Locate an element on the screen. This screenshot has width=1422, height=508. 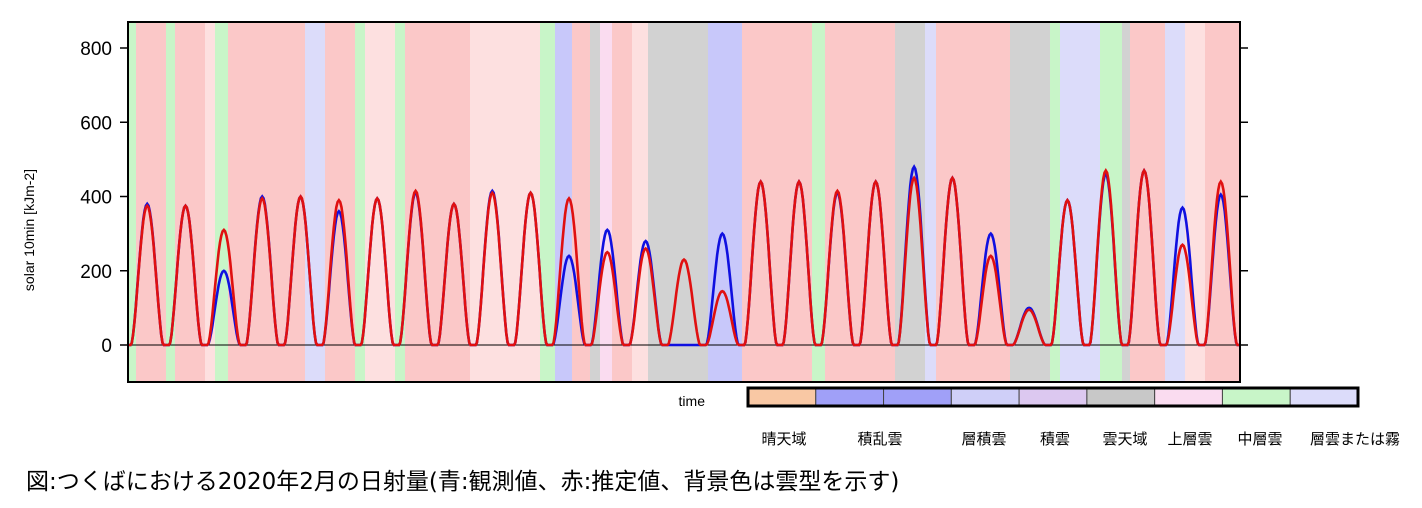
cloud-type-legend: 晴天域 積乱雲 層積雲 積雲 雲天域 上層雲 中層雲 層雲または霧 is located at coordinates (1073, 417).